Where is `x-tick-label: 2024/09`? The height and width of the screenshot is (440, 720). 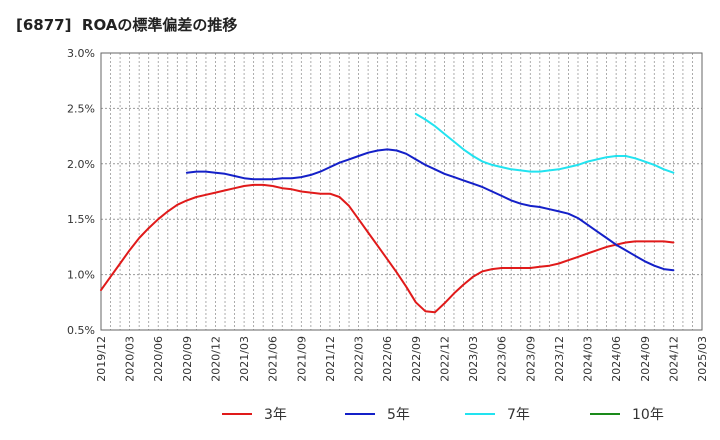 x-tick-label: 2024/09 is located at coordinates (645, 359).